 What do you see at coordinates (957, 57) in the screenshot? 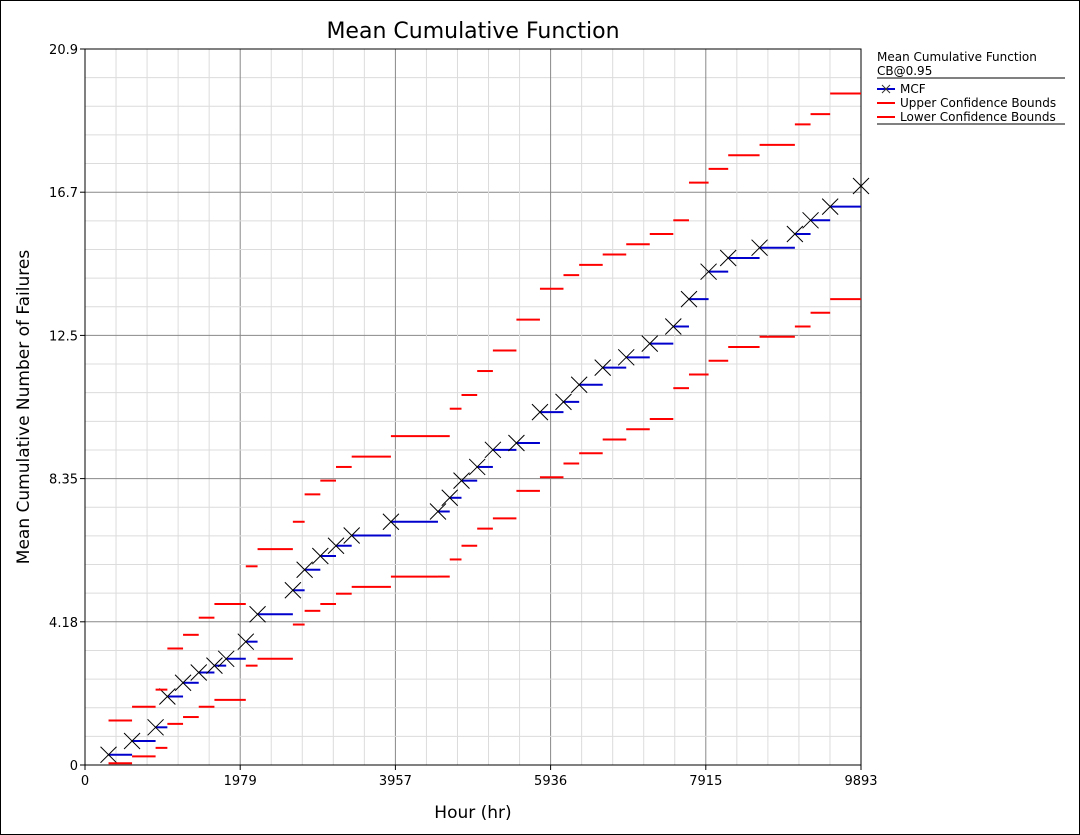
I see `legend-title: Mean Cumulative Function` at bounding box center [957, 57].